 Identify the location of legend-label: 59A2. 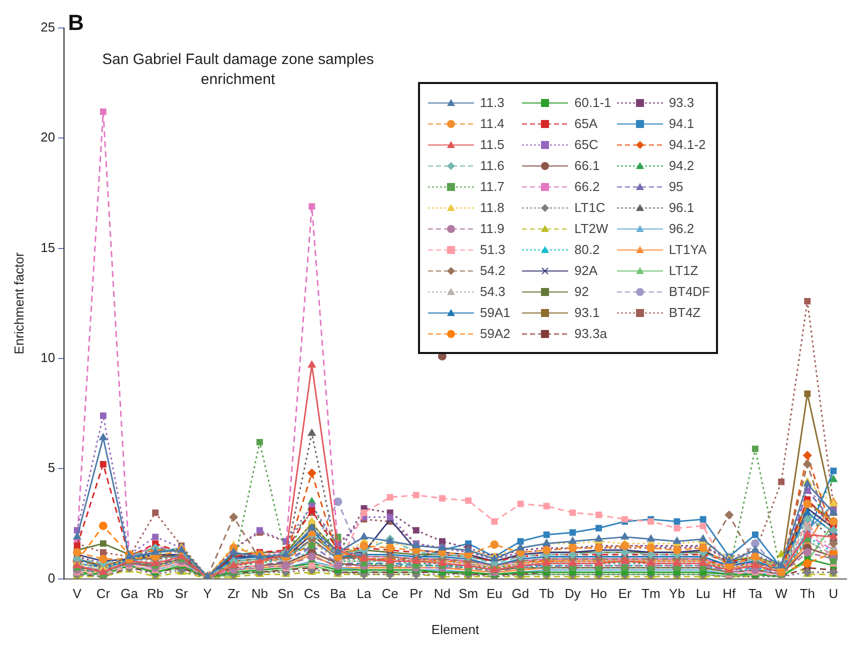
(495, 333).